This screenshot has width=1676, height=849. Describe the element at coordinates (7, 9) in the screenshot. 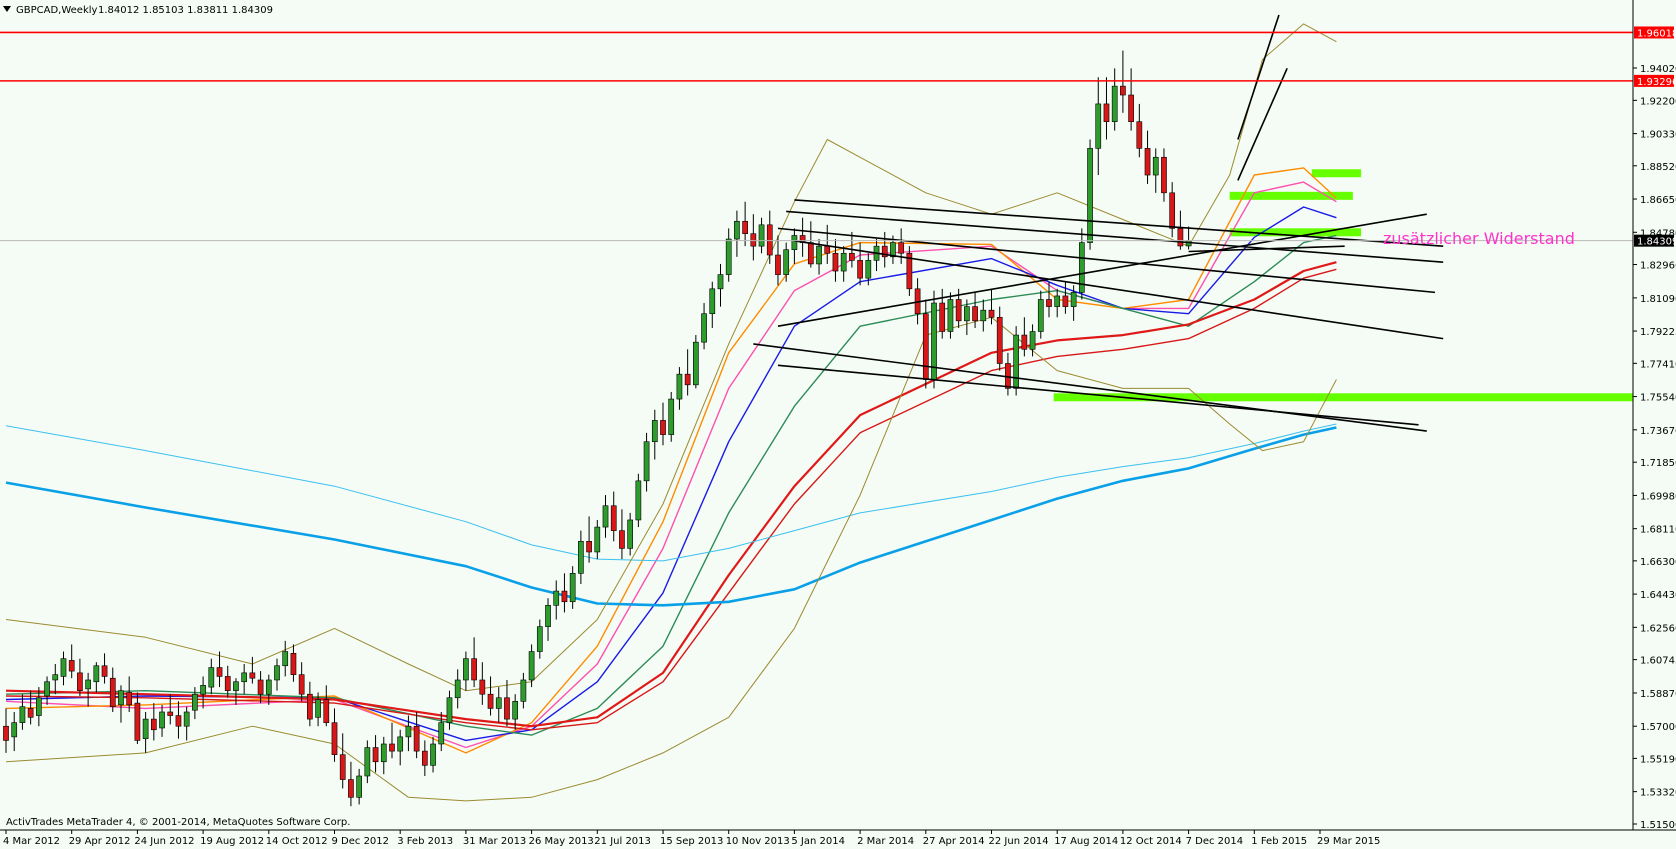

I see `triangle-down-icon` at that location.